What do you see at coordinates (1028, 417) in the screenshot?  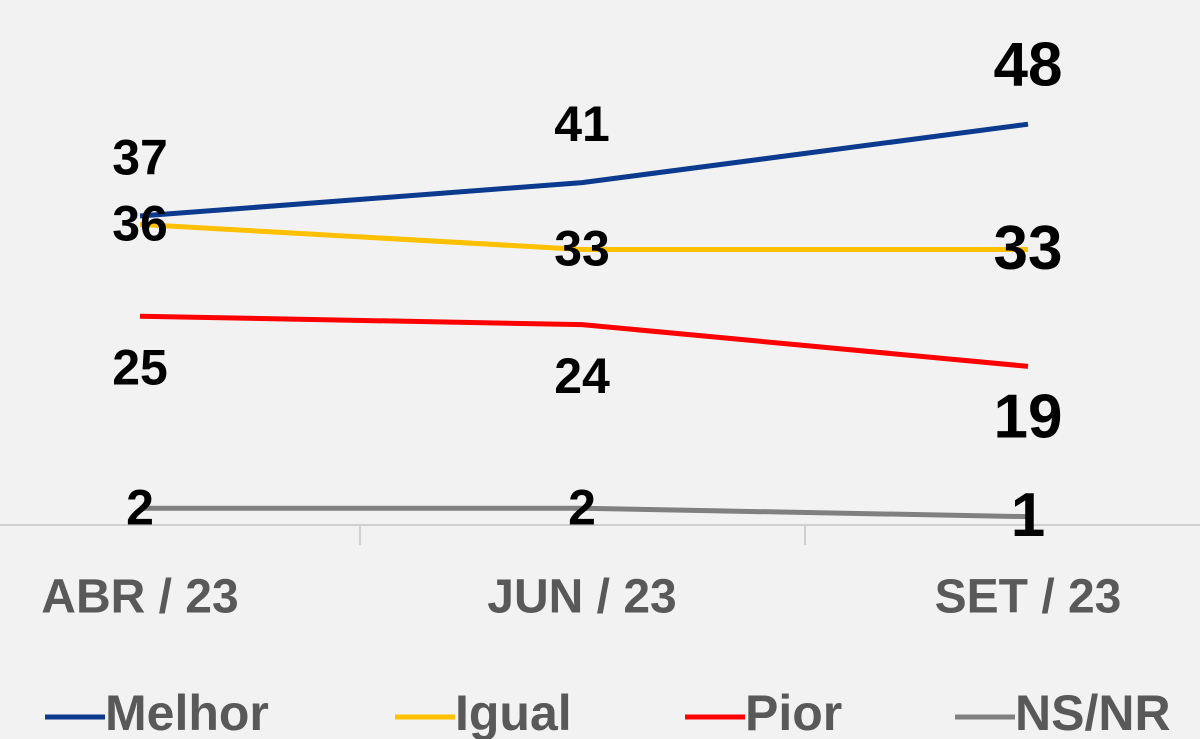 I see `data-label: 19` at bounding box center [1028, 417].